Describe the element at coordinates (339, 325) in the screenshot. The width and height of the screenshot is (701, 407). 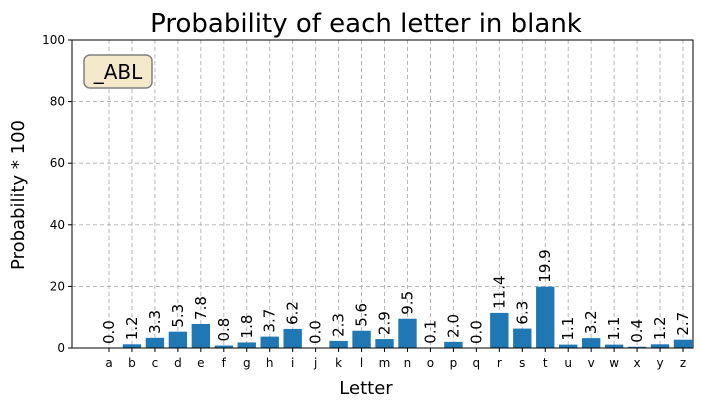
I see `data-label-k: 2.3` at that location.